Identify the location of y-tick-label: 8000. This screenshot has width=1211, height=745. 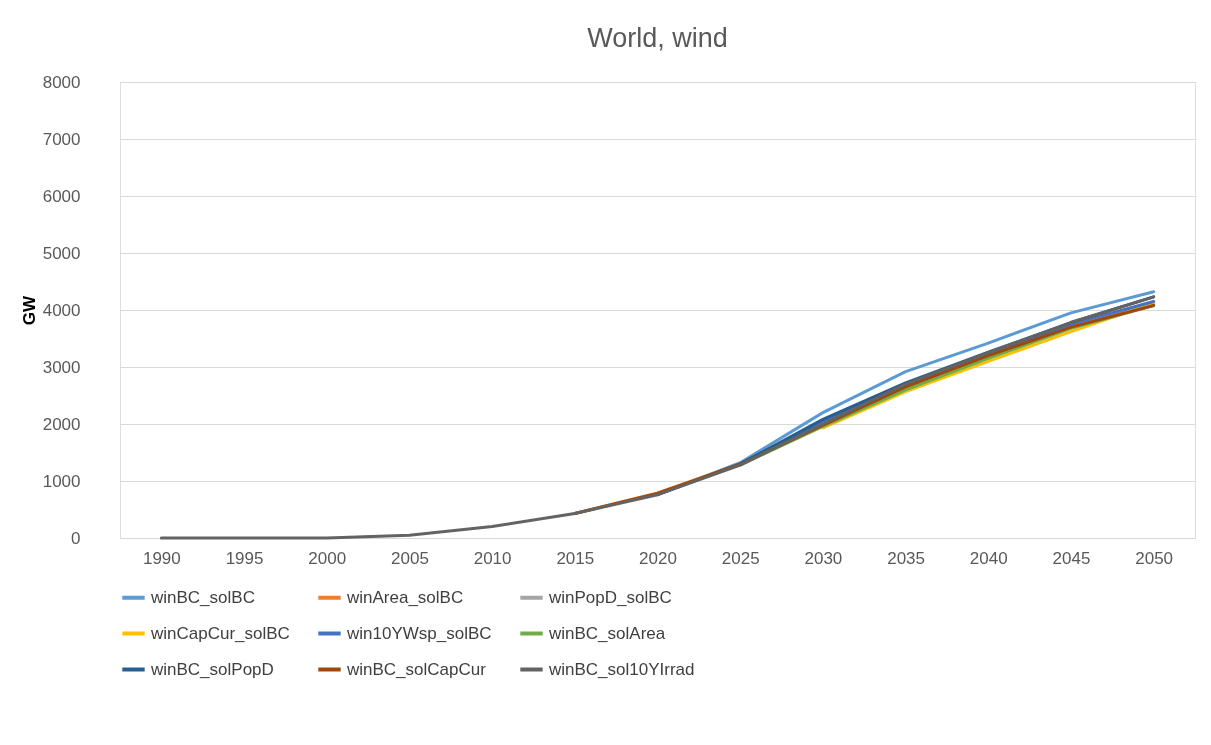
(61, 82).